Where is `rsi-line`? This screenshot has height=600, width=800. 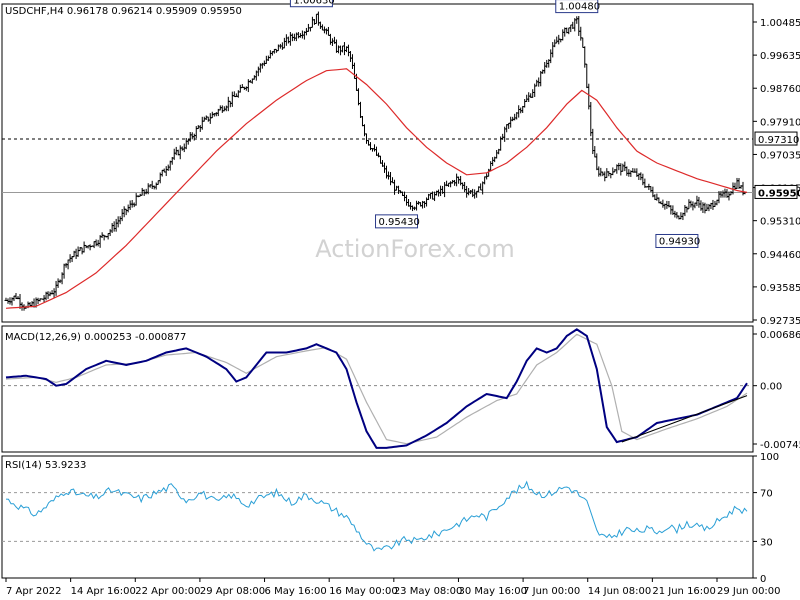
rsi-line is located at coordinates (376, 516).